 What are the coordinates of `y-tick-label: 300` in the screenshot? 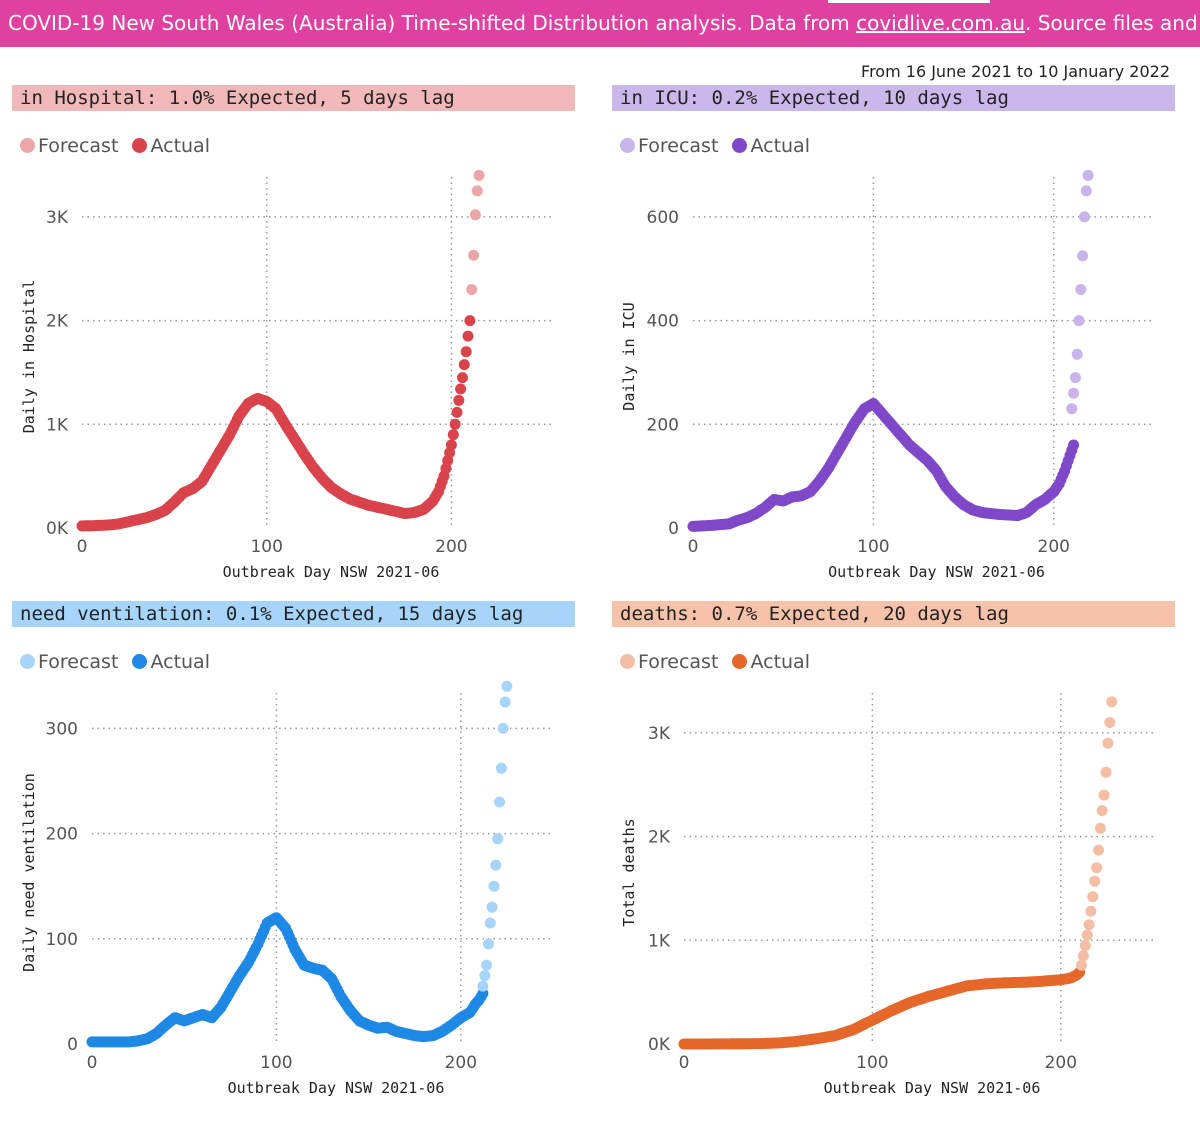 It's located at (62, 729).